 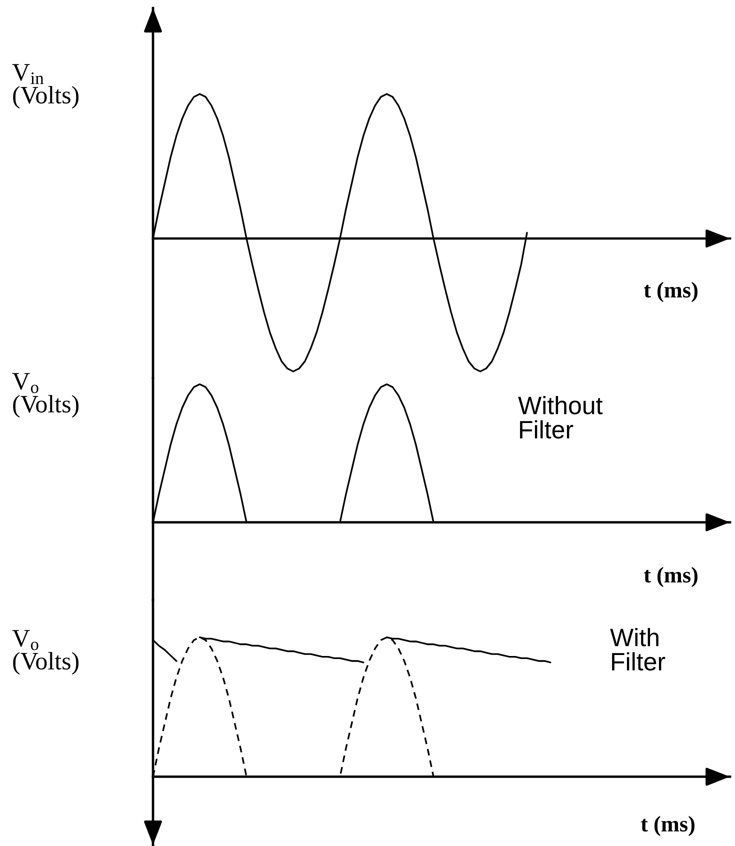 I want to click on annotation: Without Filter, so click(x=560, y=417).